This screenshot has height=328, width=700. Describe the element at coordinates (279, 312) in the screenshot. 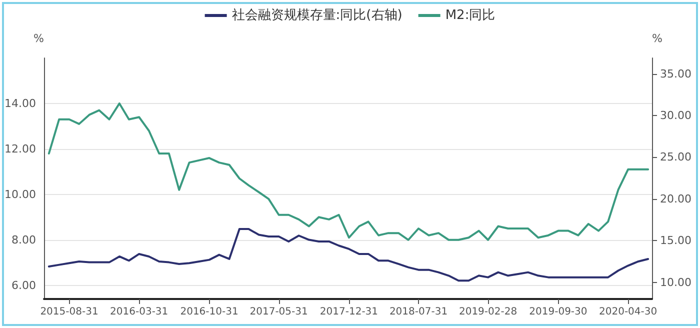

I see `x-tick-label: 2017-05-31` at that location.